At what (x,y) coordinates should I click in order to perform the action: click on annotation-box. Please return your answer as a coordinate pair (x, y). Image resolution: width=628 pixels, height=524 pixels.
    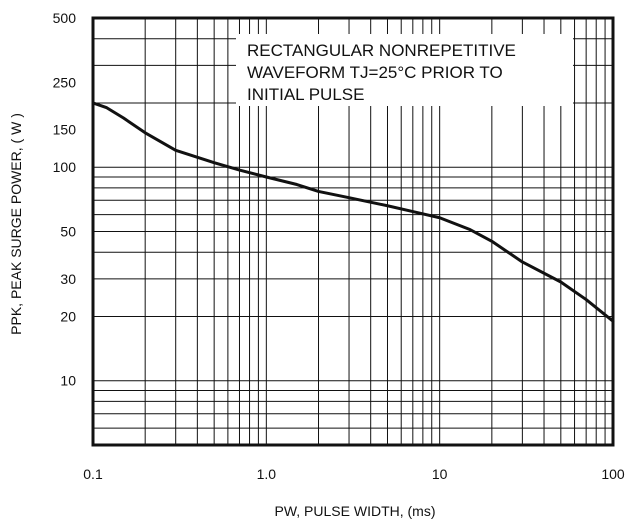
    Looking at the image, I should click on (404, 70).